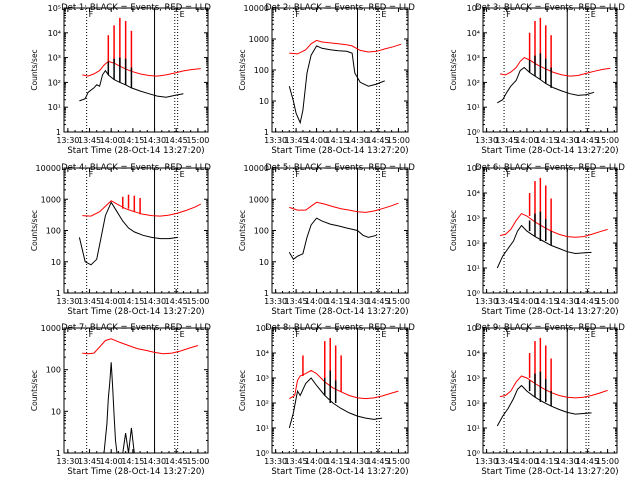 The width and height of the screenshot is (640, 480). What do you see at coordinates (136, 8) in the screenshot?
I see `chart-title: Det 1: BLACK = Events, RED = LLD` at bounding box center [136, 8].